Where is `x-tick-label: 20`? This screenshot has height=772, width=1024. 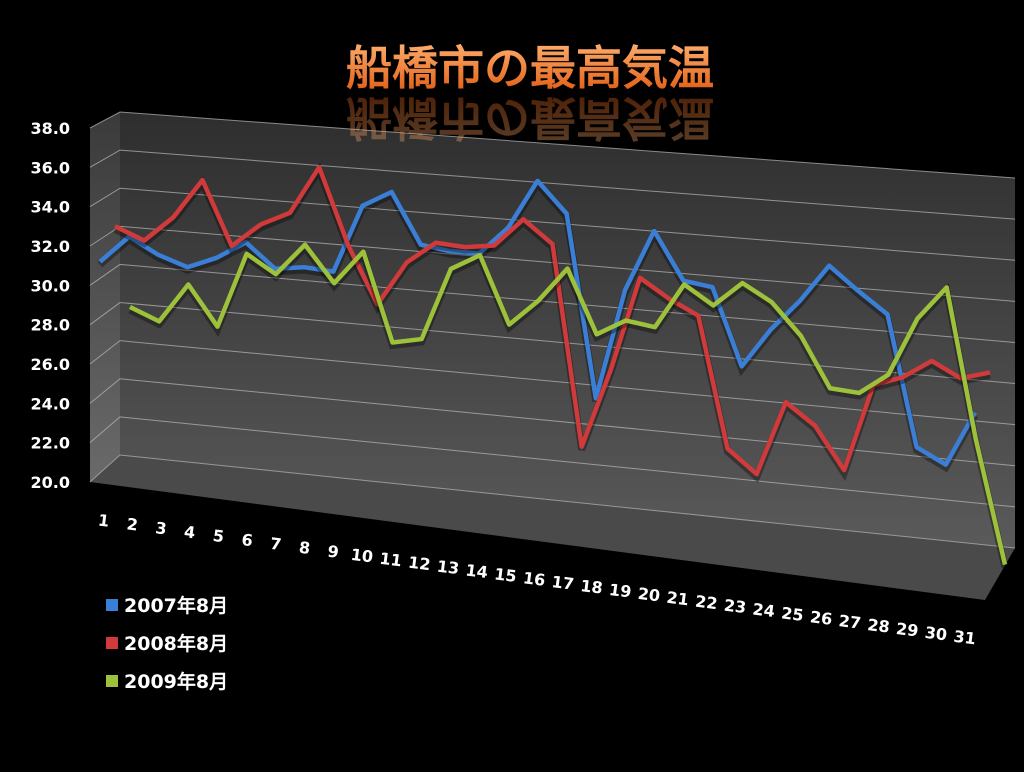
x-tick-label: 20 is located at coordinates (649, 595).